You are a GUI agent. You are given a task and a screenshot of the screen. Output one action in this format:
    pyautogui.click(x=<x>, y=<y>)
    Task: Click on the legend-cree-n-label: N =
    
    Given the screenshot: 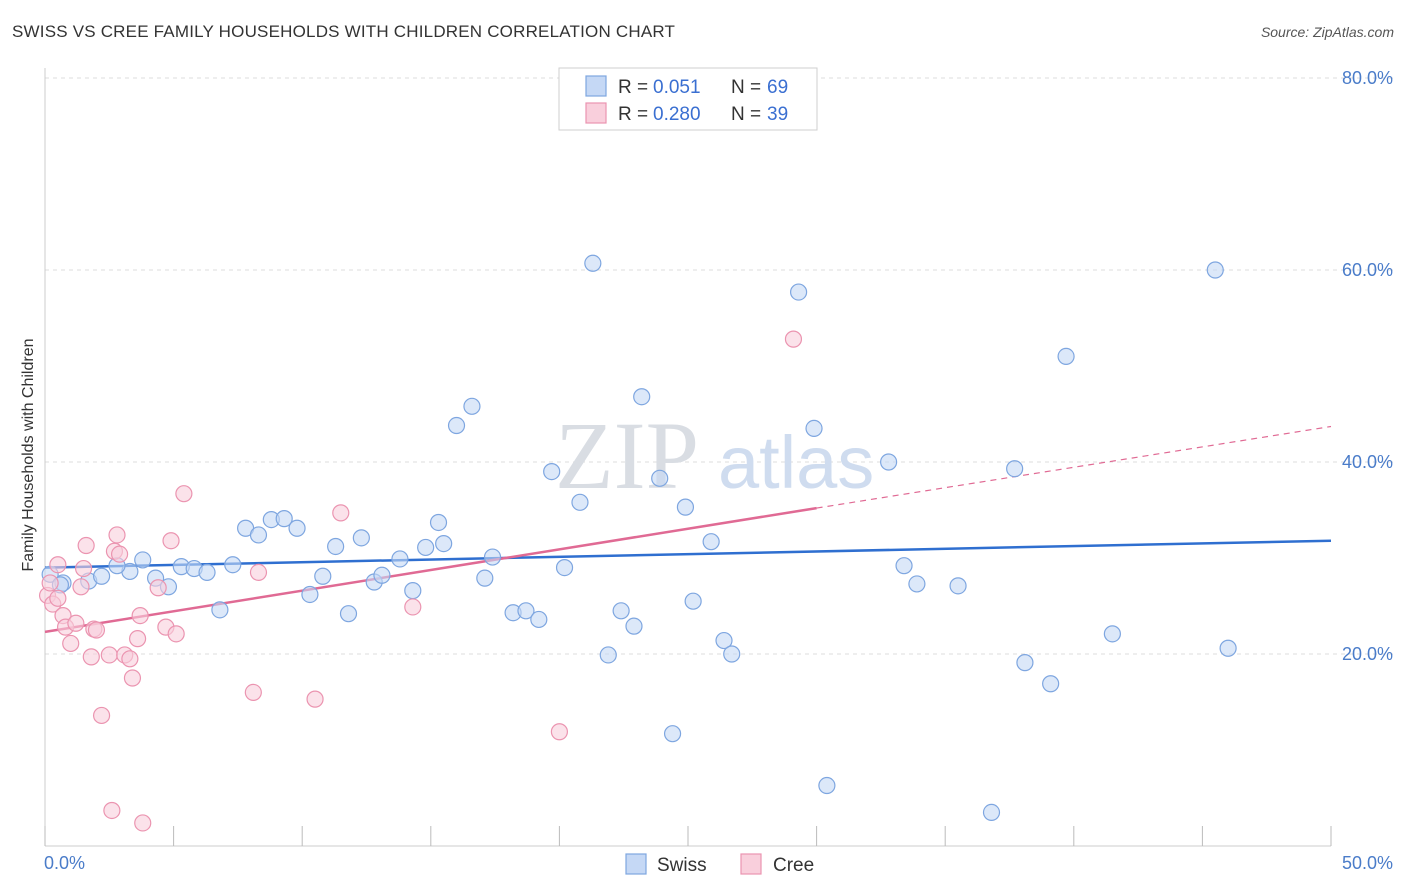 What is the action you would take?
    pyautogui.click(x=746, y=114)
    